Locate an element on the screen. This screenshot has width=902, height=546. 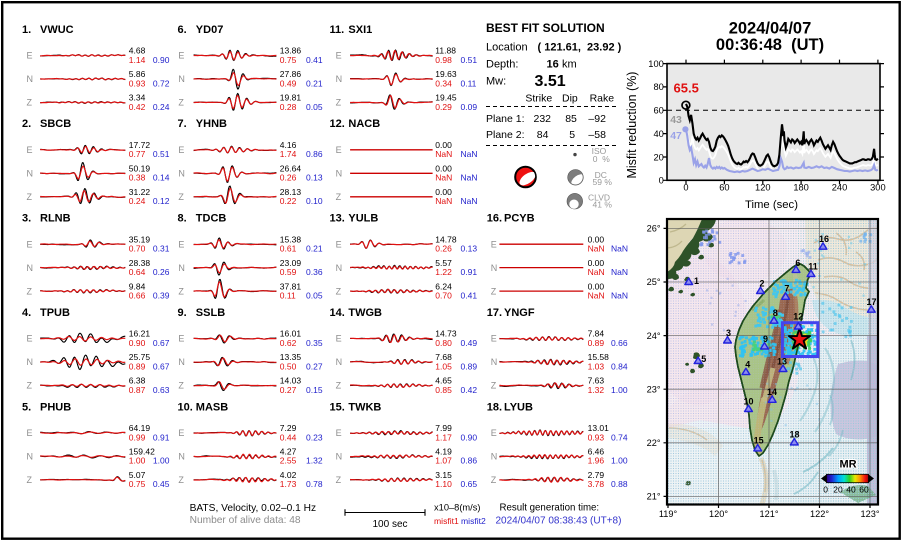
svg-text: 6.24 is located at coordinates (443, 286).